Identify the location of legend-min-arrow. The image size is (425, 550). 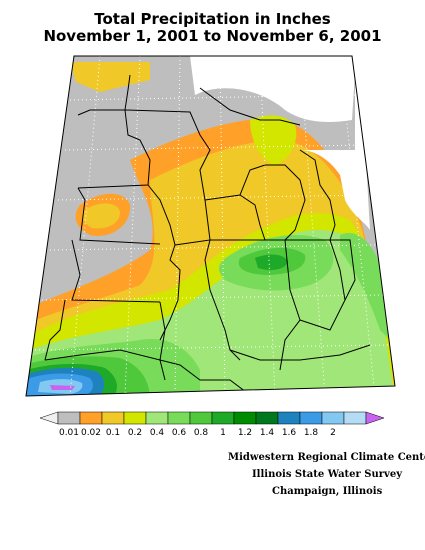
(49, 418).